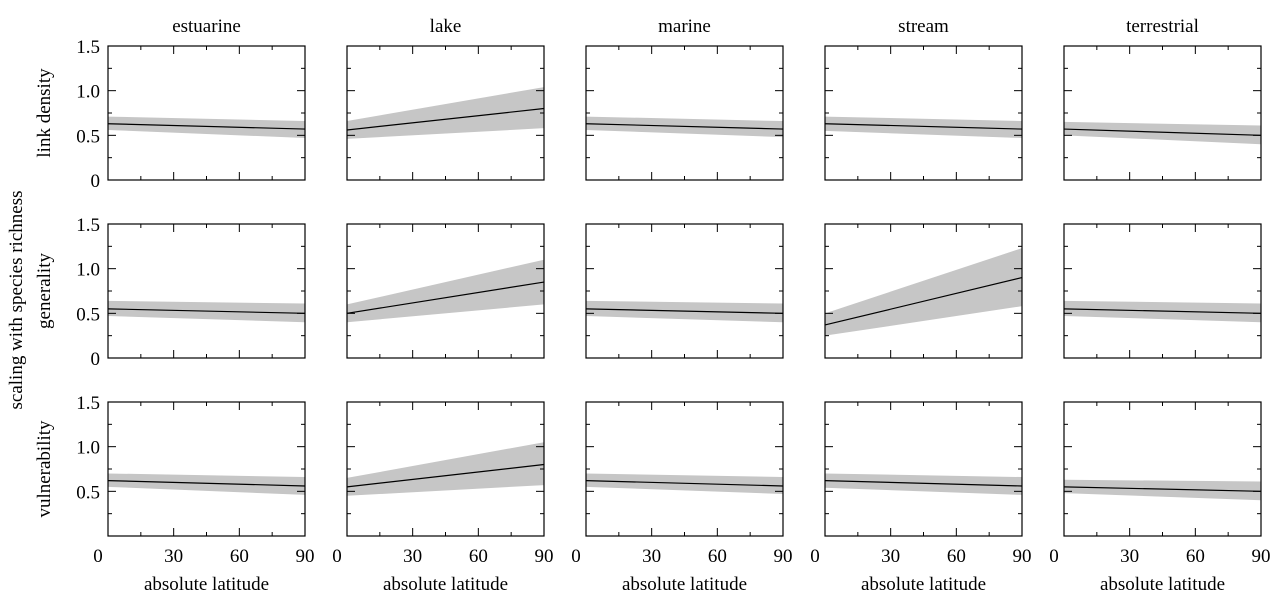 The image size is (1283, 599). I want to click on panel-vulnerability-stream: 0 30 60 90 absolute latitude, so click(921, 498).